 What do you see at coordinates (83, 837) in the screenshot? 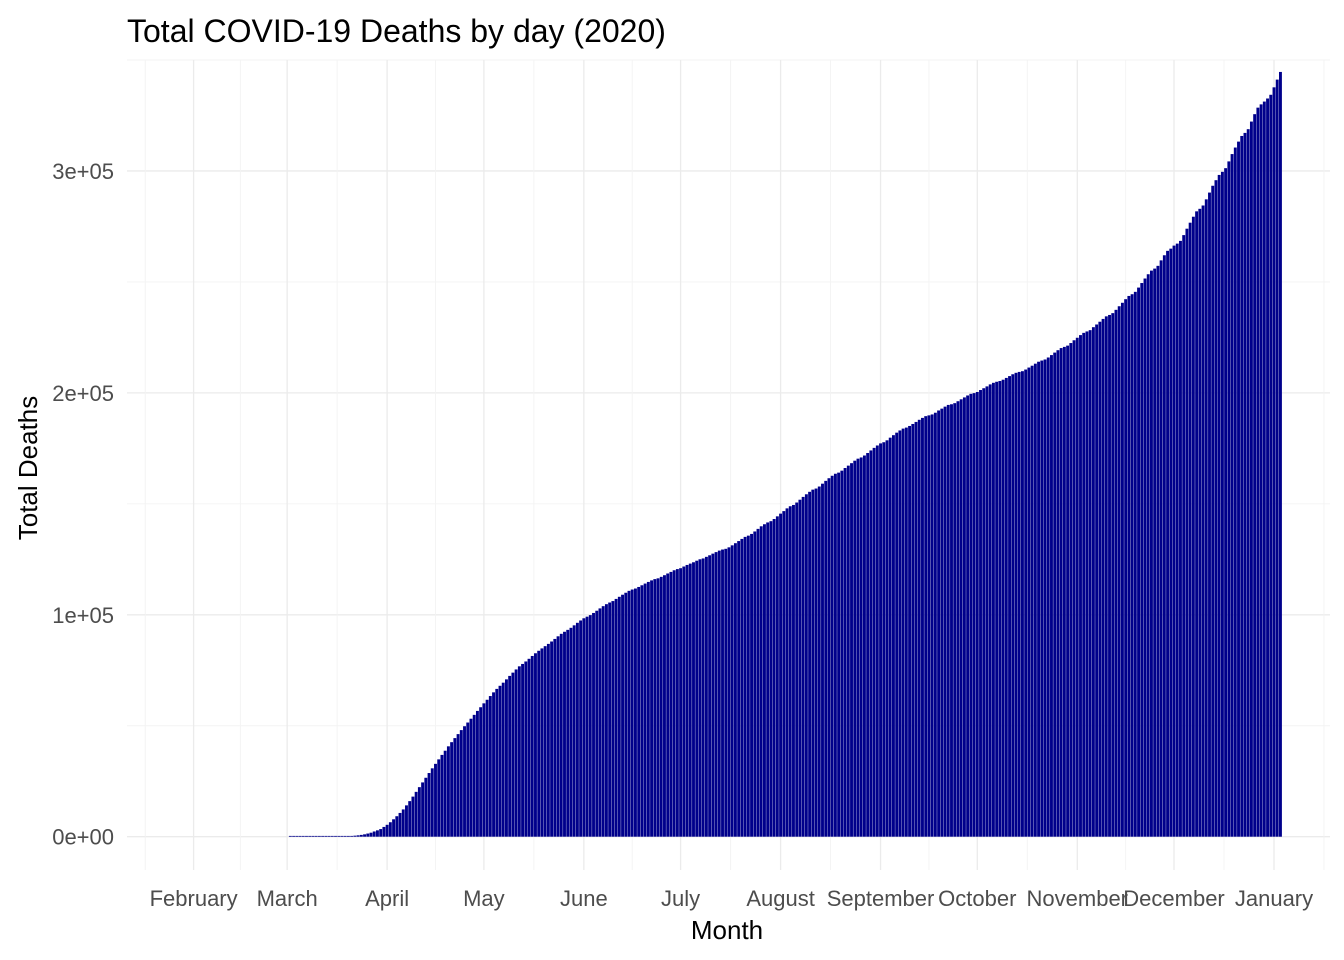
I see `y-tick-label: 0e+00` at bounding box center [83, 837].